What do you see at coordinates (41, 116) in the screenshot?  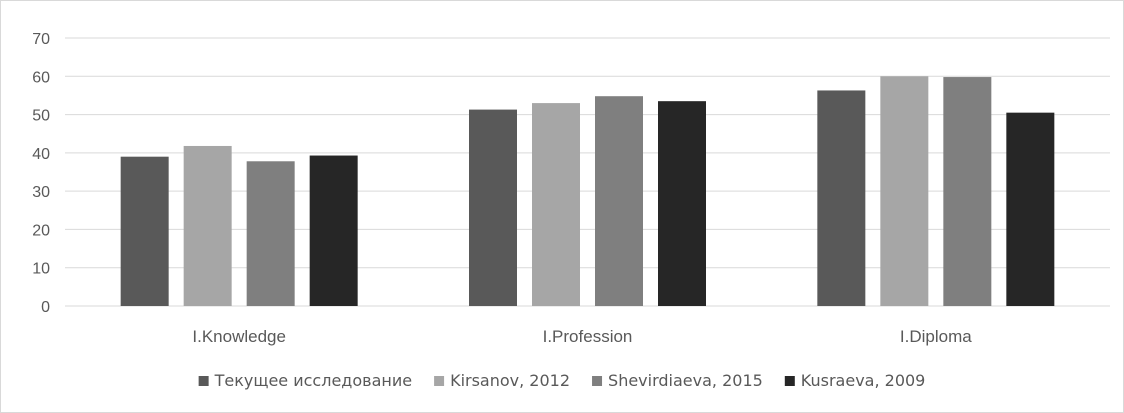 I see `y-tick-label: 50` at bounding box center [41, 116].